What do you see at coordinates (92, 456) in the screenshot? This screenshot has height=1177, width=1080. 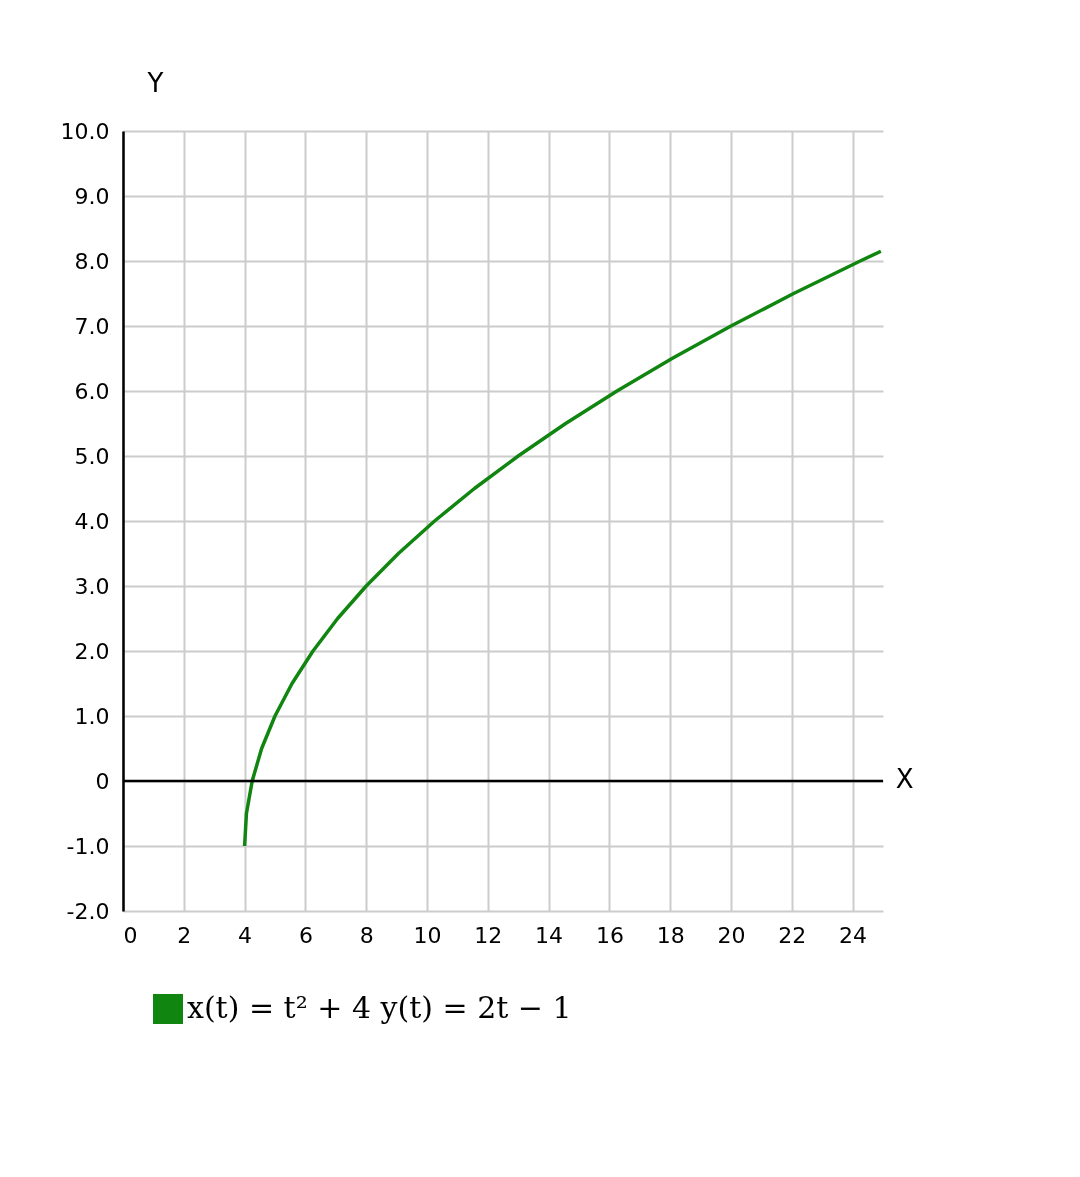 I see `y-tick-label: 5.0` at bounding box center [92, 456].